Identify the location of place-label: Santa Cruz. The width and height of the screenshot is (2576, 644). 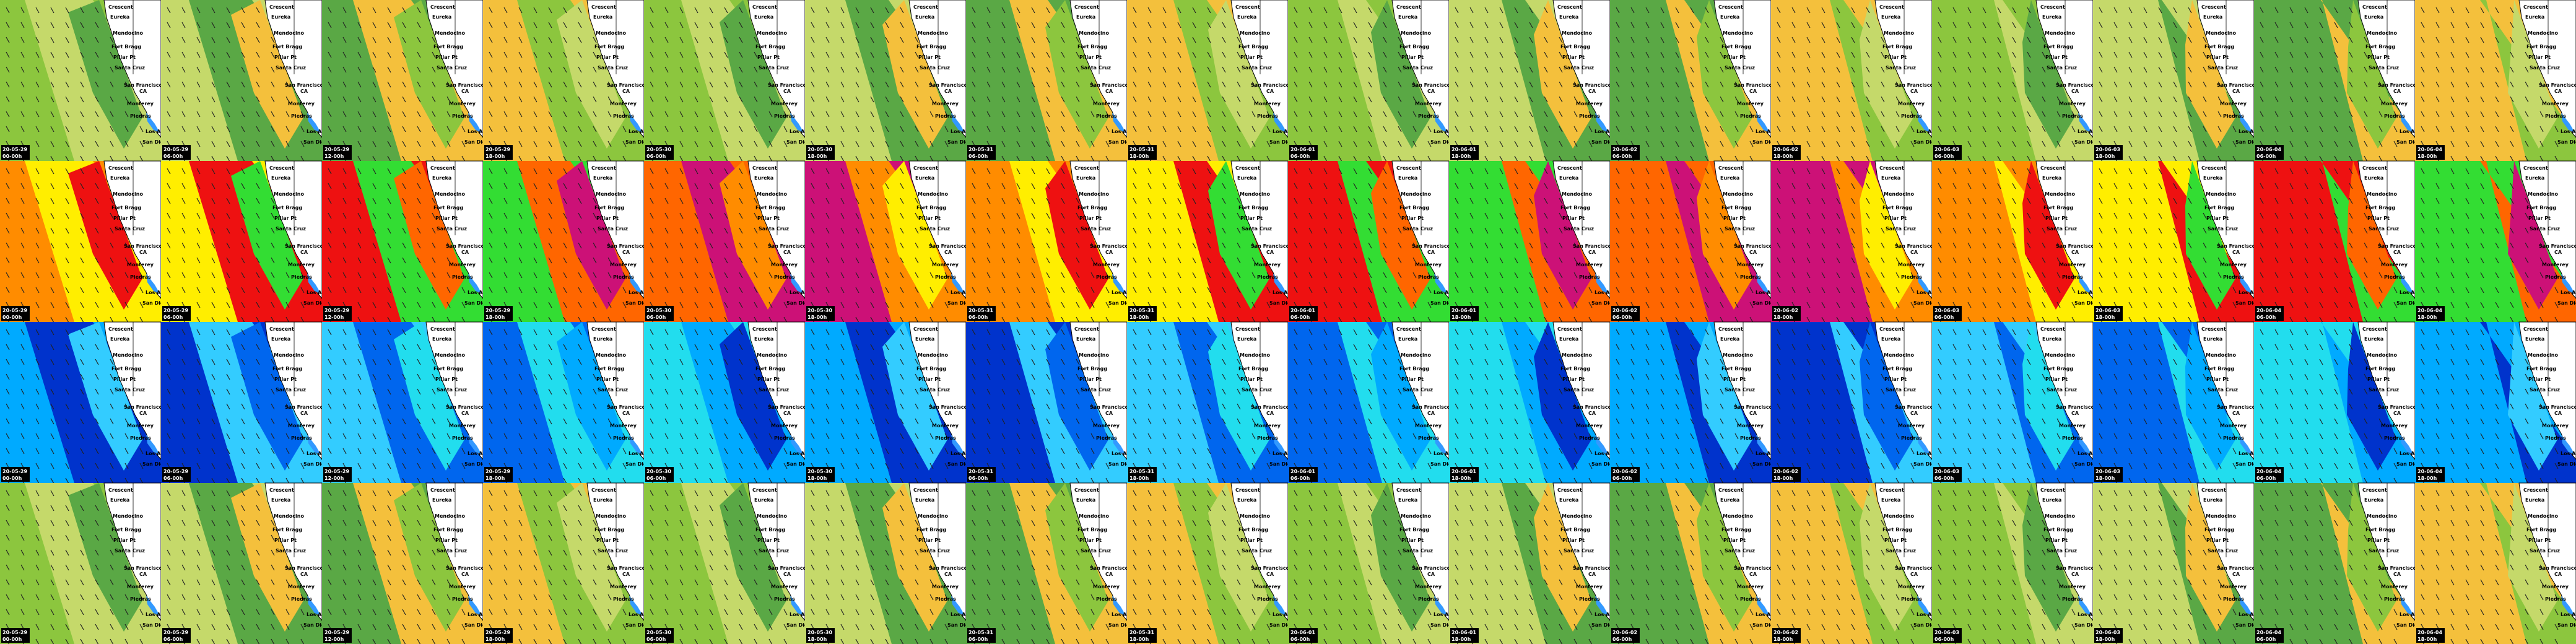
(613, 68).